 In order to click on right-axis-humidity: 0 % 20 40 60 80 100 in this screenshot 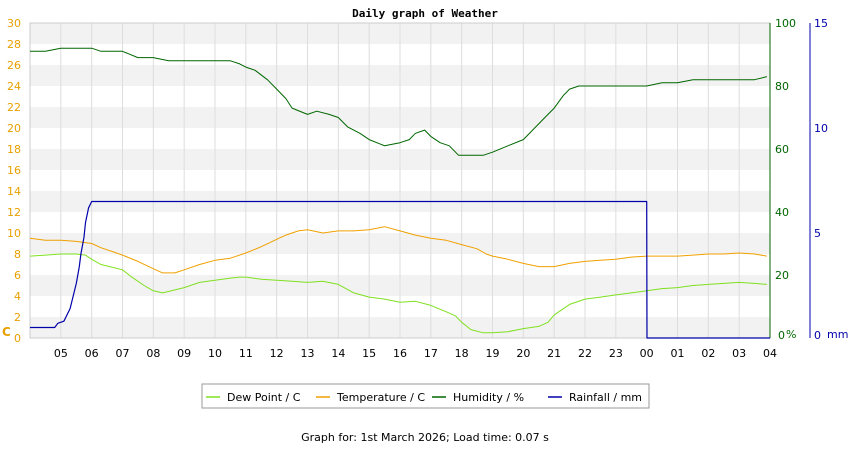, I will do `click(782, 179)`.